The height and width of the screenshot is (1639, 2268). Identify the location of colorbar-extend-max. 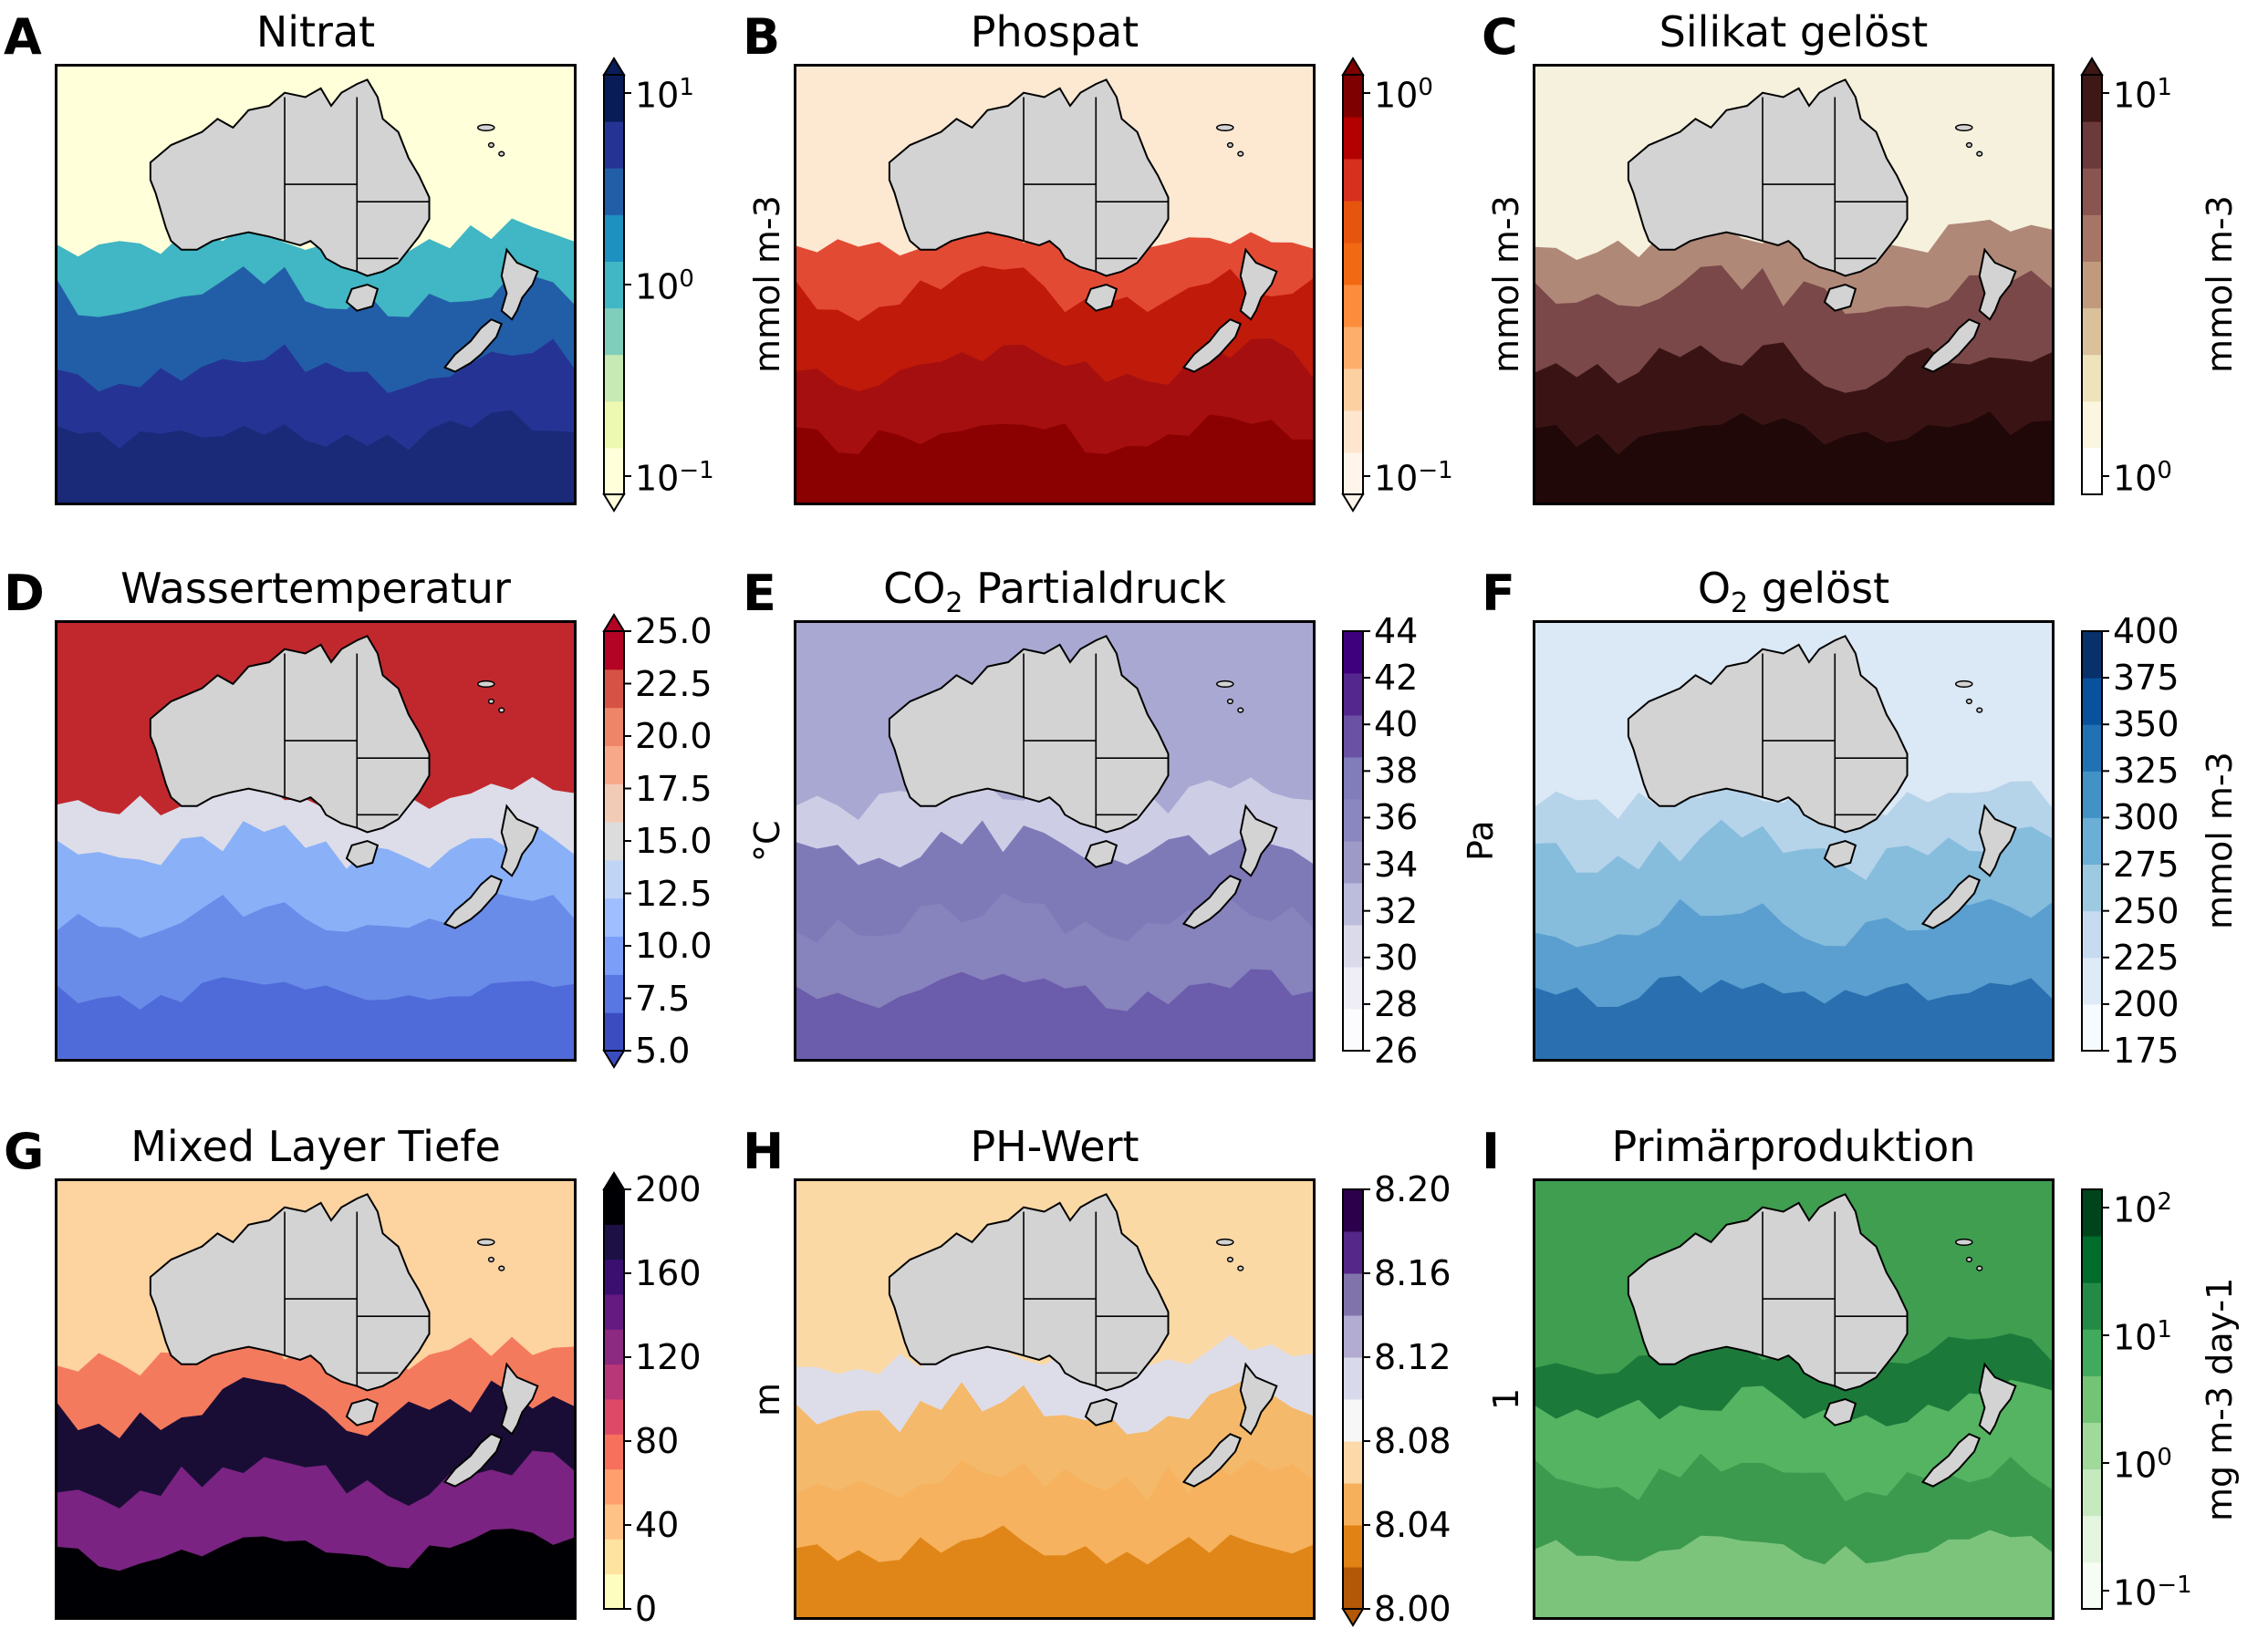
(614, 1180).